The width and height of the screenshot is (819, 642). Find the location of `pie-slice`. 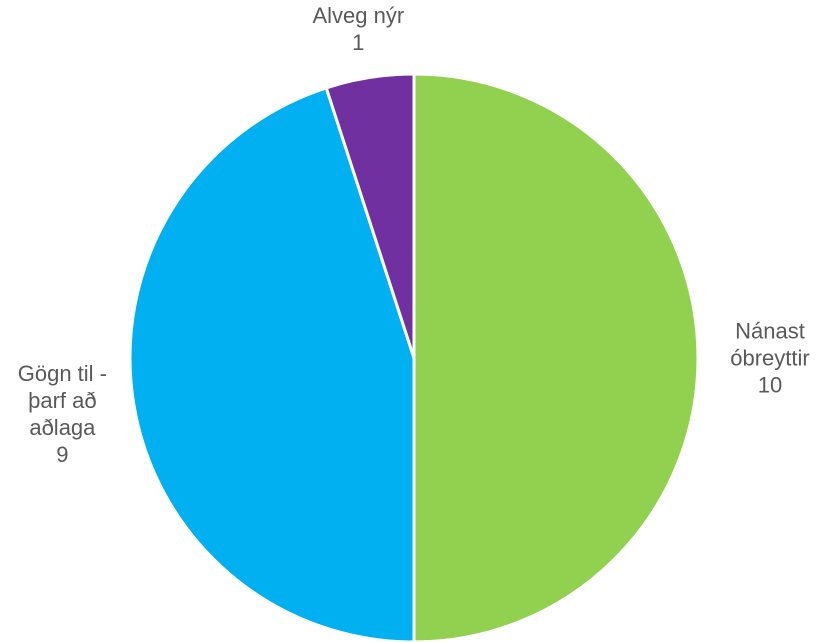

pie-slice is located at coordinates (370, 215).